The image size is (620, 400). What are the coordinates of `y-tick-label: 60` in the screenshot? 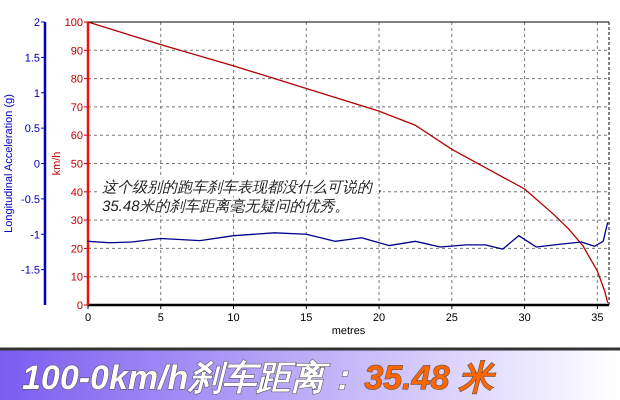 It's located at (76, 136).